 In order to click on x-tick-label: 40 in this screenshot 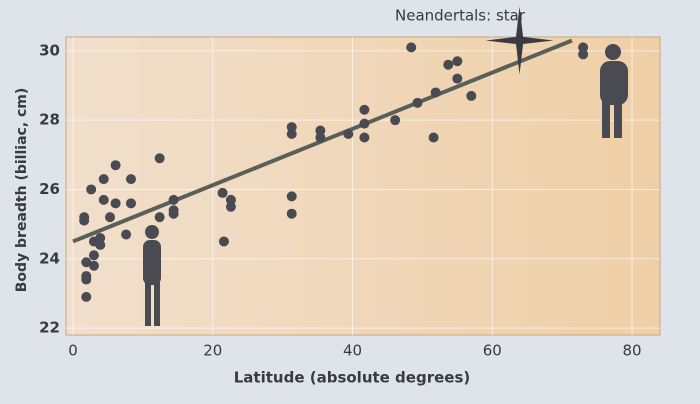, I will do `click(352, 351)`.